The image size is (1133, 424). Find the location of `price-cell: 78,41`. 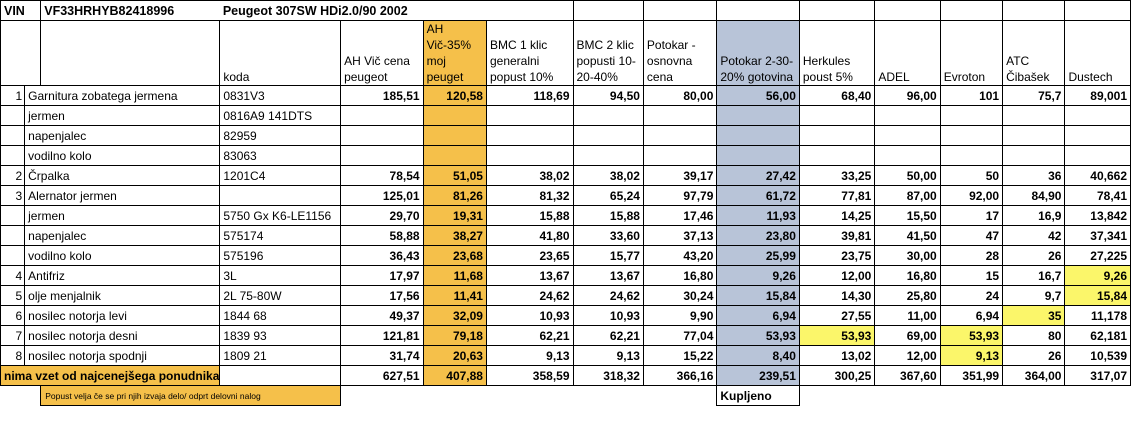

price-cell: 78,41 is located at coordinates (1097, 195).